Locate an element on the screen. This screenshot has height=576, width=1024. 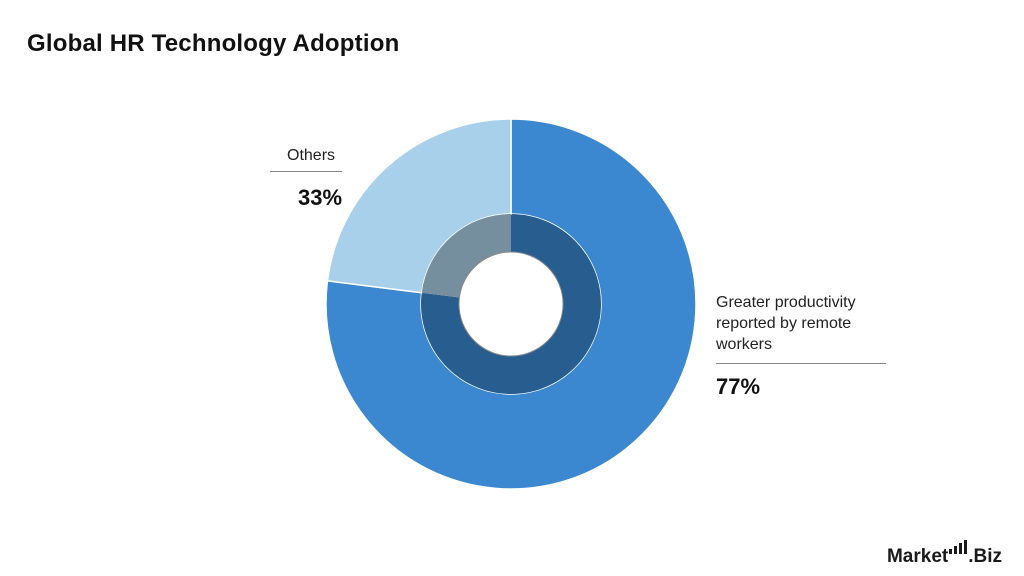
label-divider-others is located at coordinates (306, 171).